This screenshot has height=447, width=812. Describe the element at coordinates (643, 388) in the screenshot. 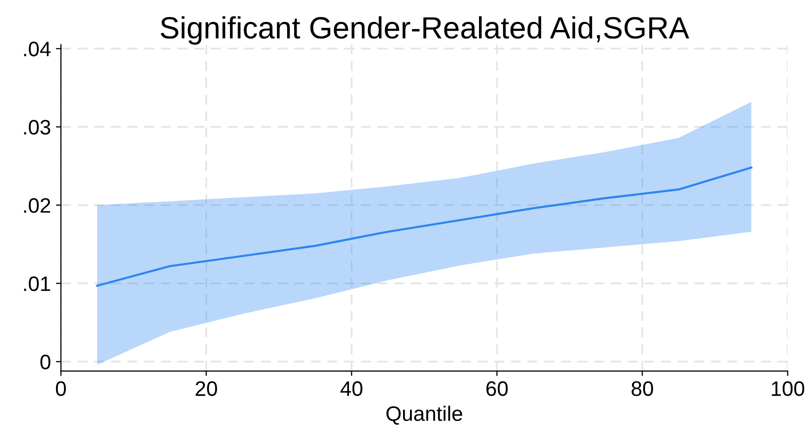

I see `x-tick-label: 80` at that location.